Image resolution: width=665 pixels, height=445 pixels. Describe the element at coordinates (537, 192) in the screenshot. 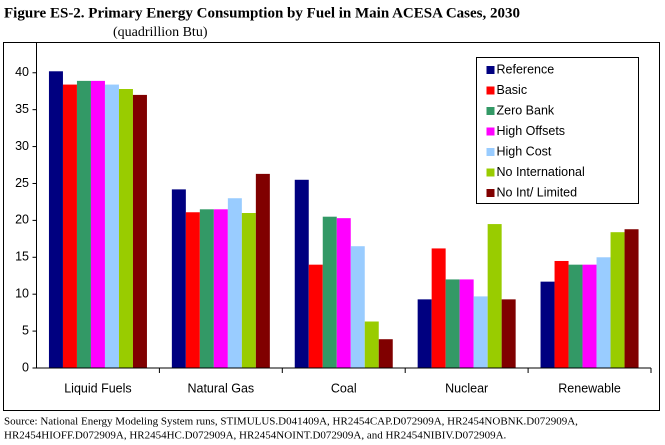

I see `legend-label: No Int/ Limited` at that location.